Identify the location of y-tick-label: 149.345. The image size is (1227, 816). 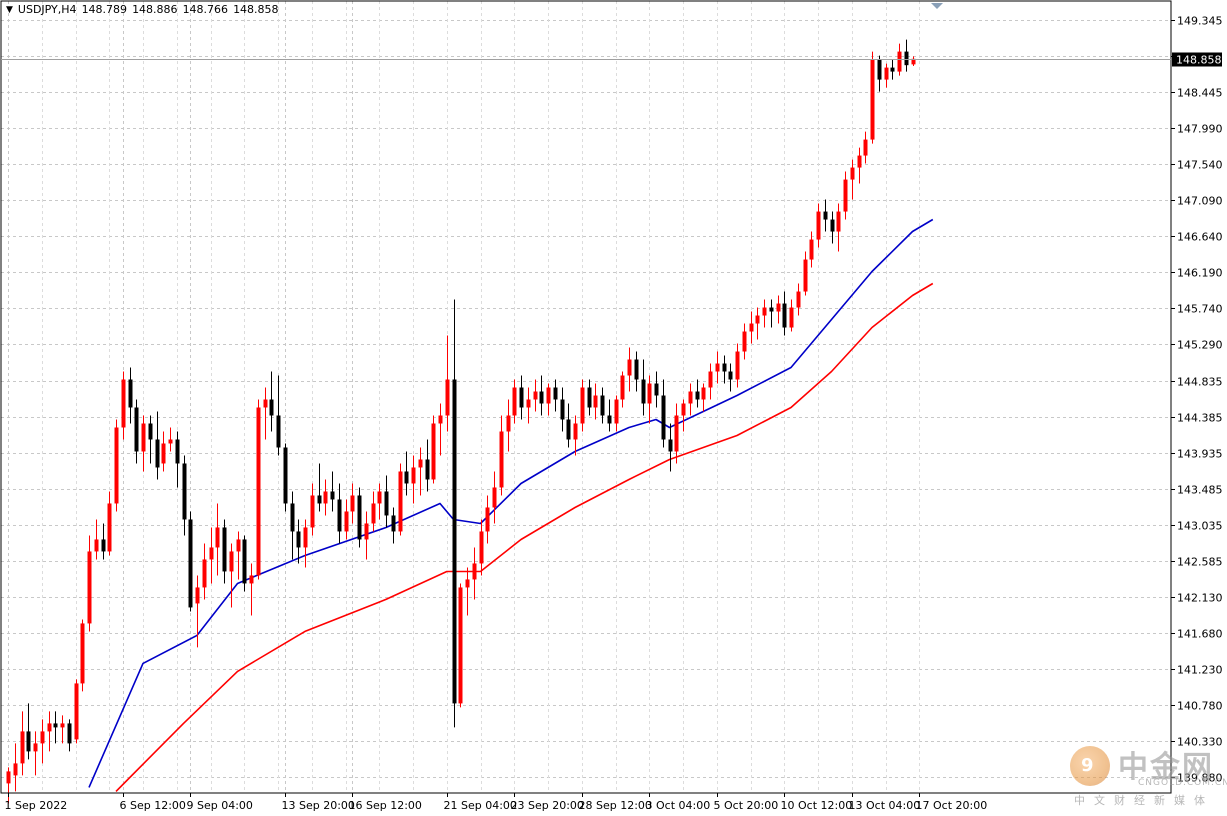
(1200, 21).